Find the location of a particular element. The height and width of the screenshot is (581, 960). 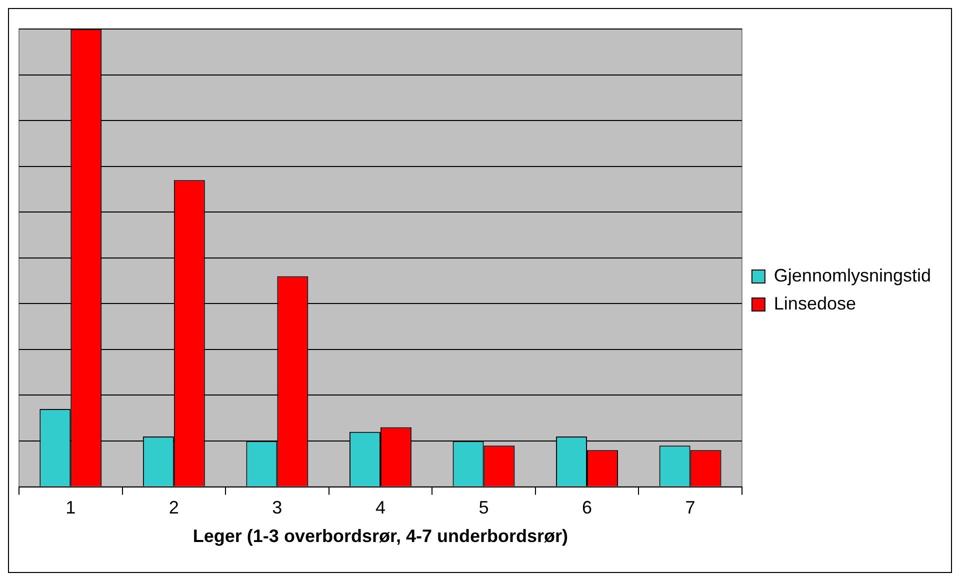

x-tick-label: 1 is located at coordinates (71, 508).